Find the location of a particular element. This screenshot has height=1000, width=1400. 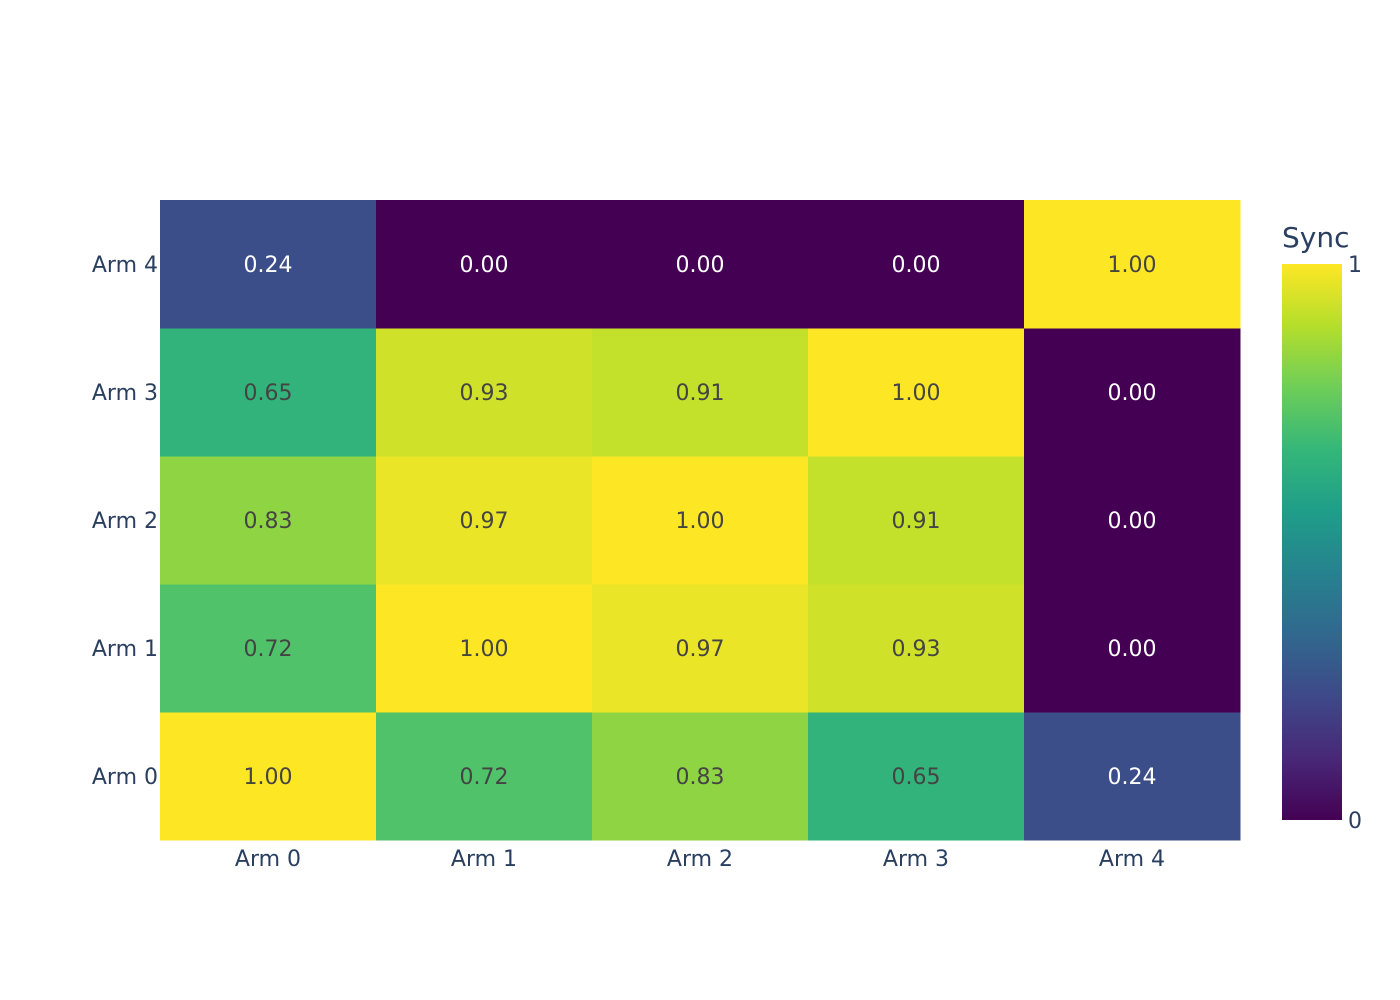

x-tick-label: Arm 0 is located at coordinates (268, 859).